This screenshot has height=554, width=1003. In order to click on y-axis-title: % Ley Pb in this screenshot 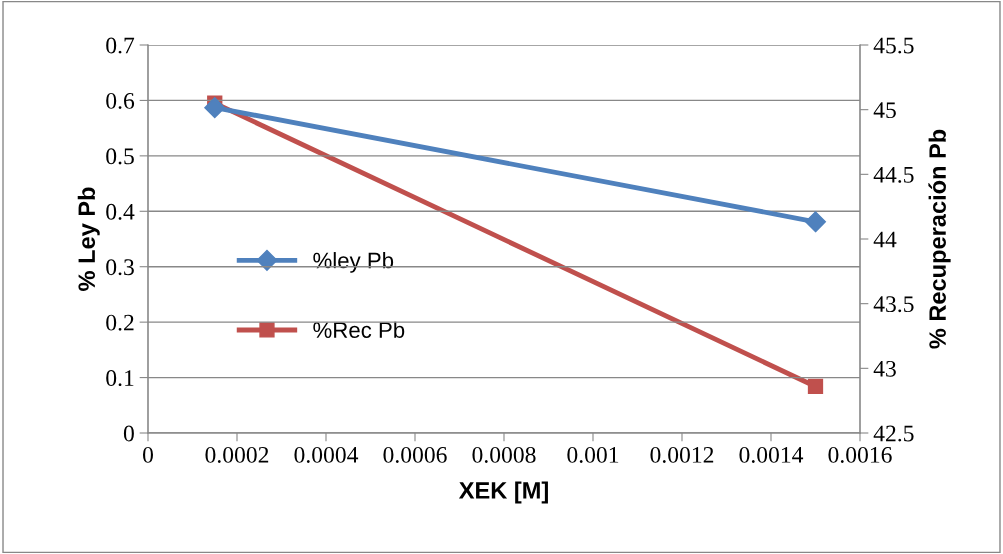, I will do `click(88, 239)`.